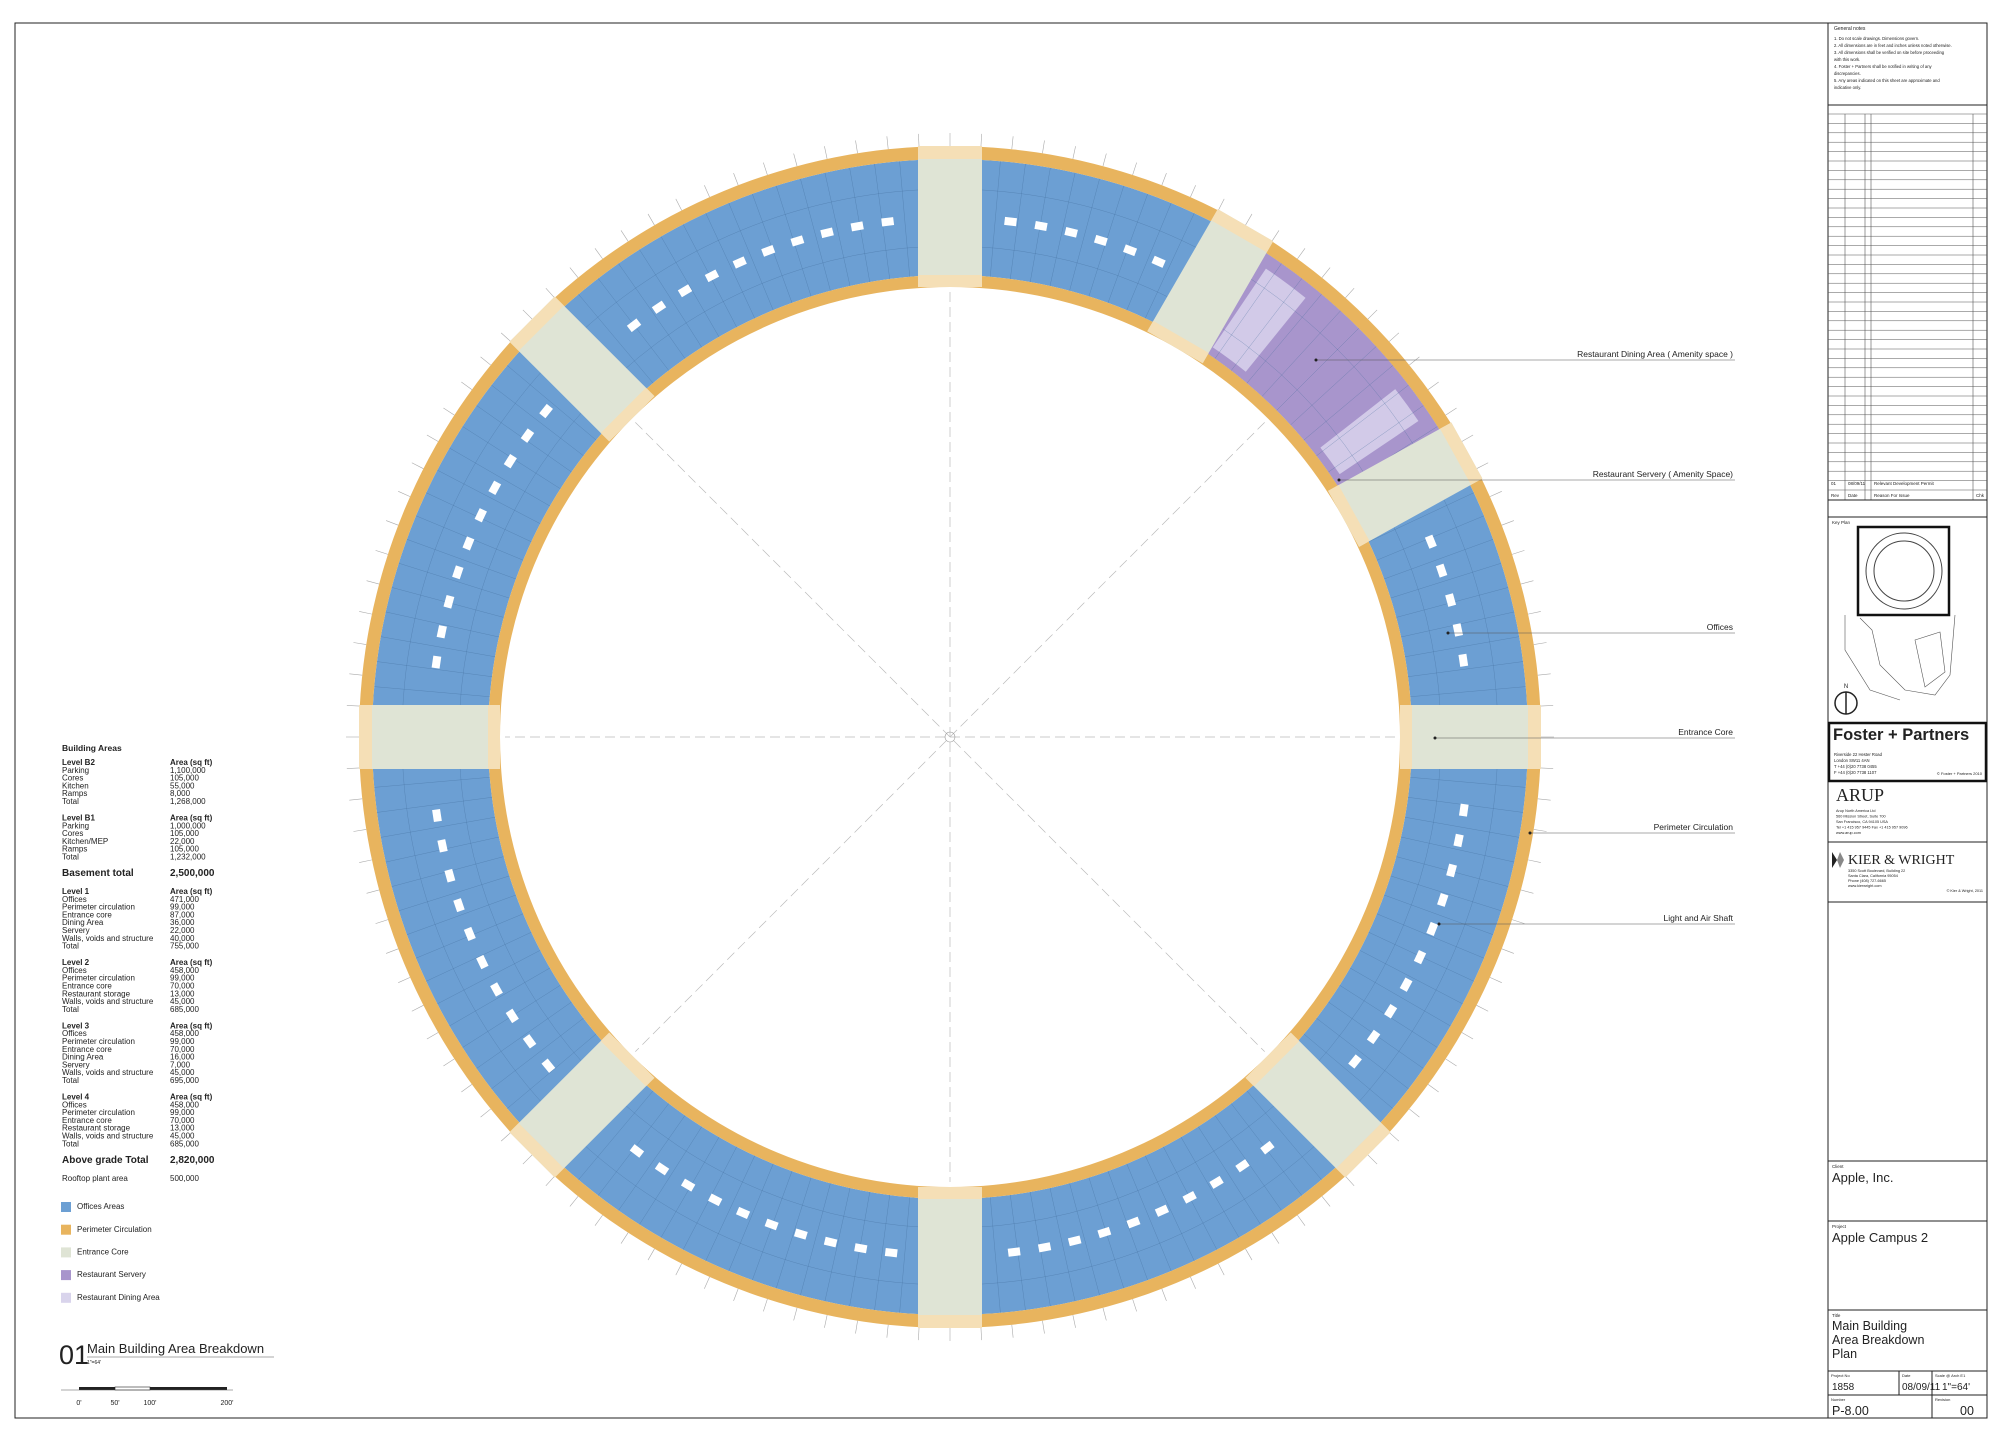 Image resolution: width=2000 pixels, height=1443 pixels. Describe the element at coordinates (94, 1363) in the screenshot. I see `drawing-scale: 1"=64'` at that location.